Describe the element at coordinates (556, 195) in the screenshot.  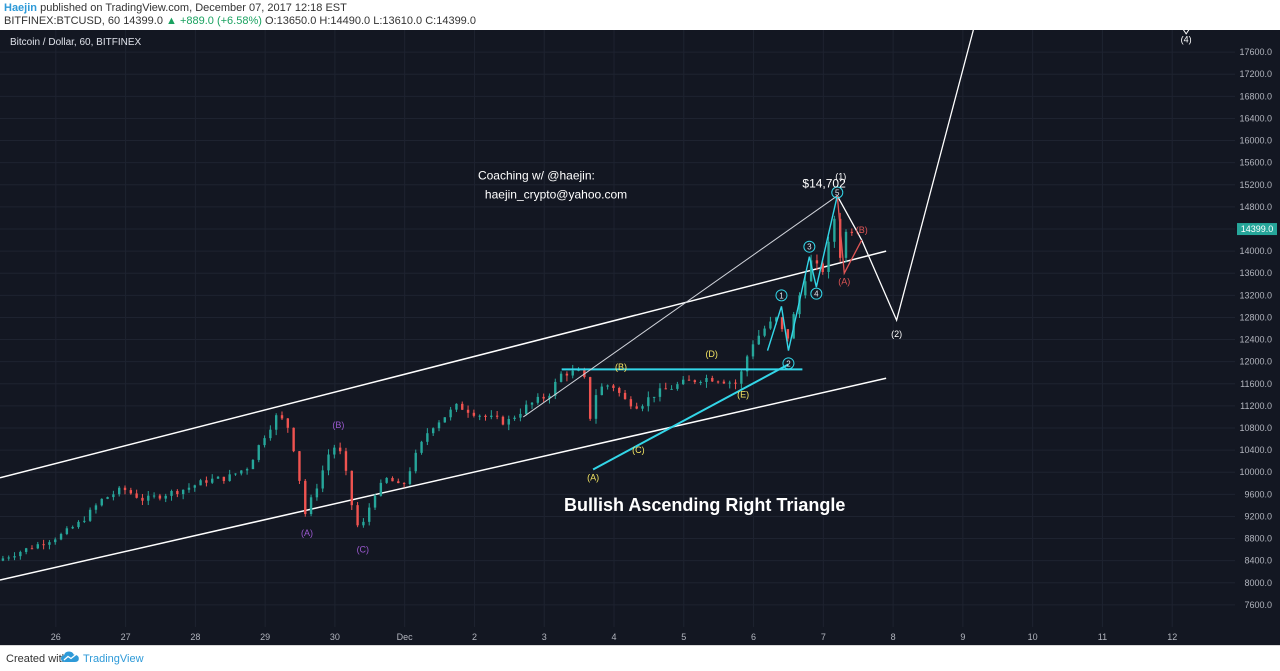
I see `annotation-text: haejin_crypto@yahoo.com` at that location.